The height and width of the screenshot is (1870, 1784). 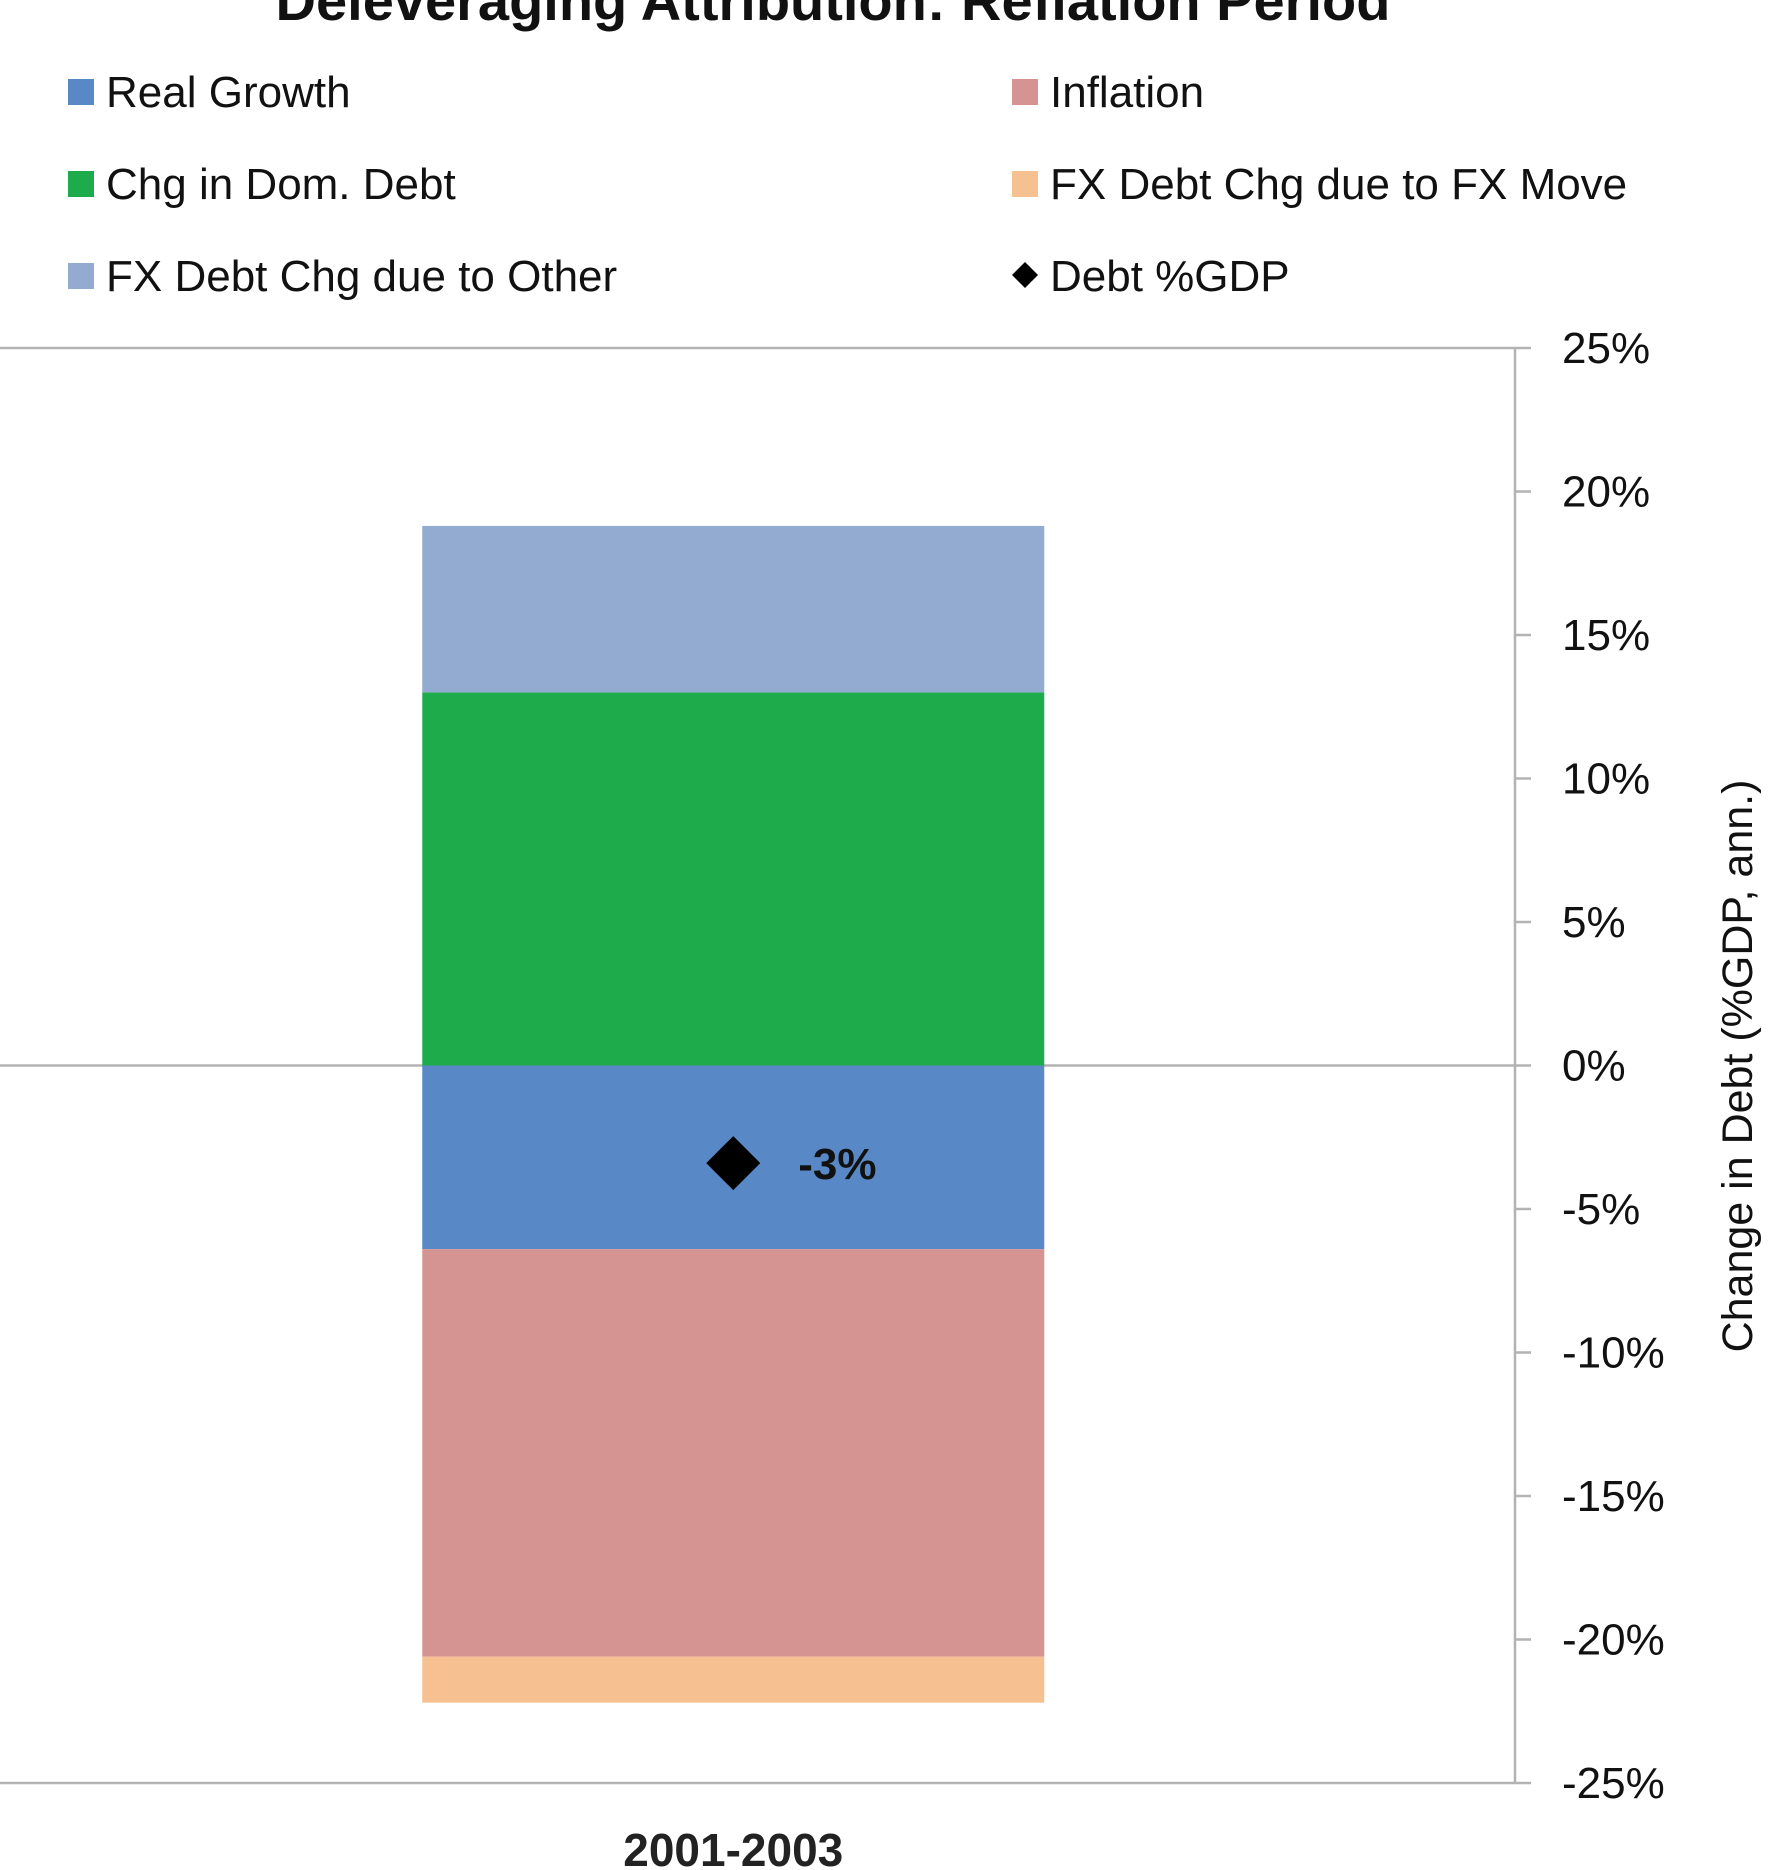 What do you see at coordinates (1170, 276) in the screenshot?
I see `legend-label: Debt %GDP` at bounding box center [1170, 276].